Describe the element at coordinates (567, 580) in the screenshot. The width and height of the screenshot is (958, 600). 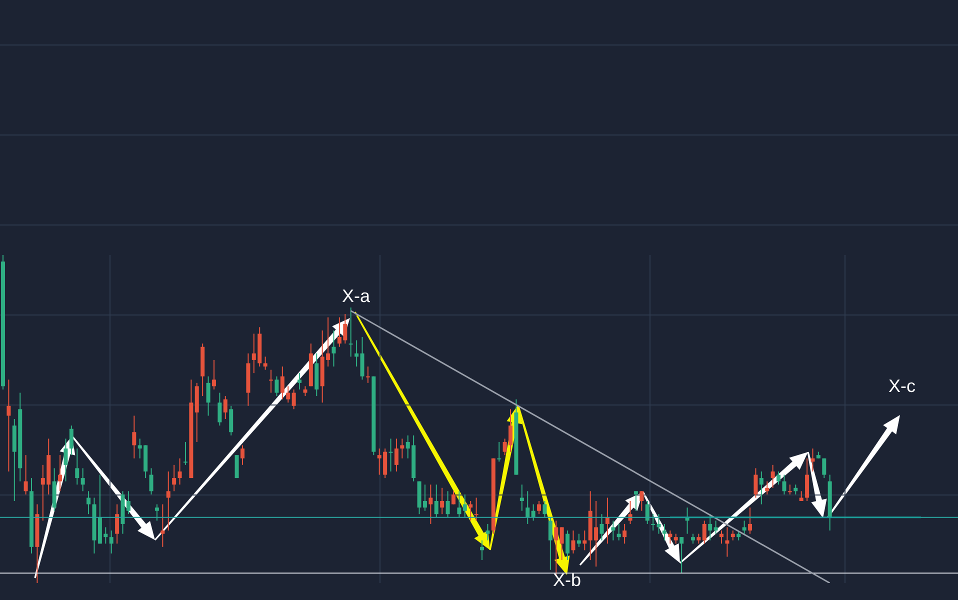
I see `annotation: X-b` at that location.